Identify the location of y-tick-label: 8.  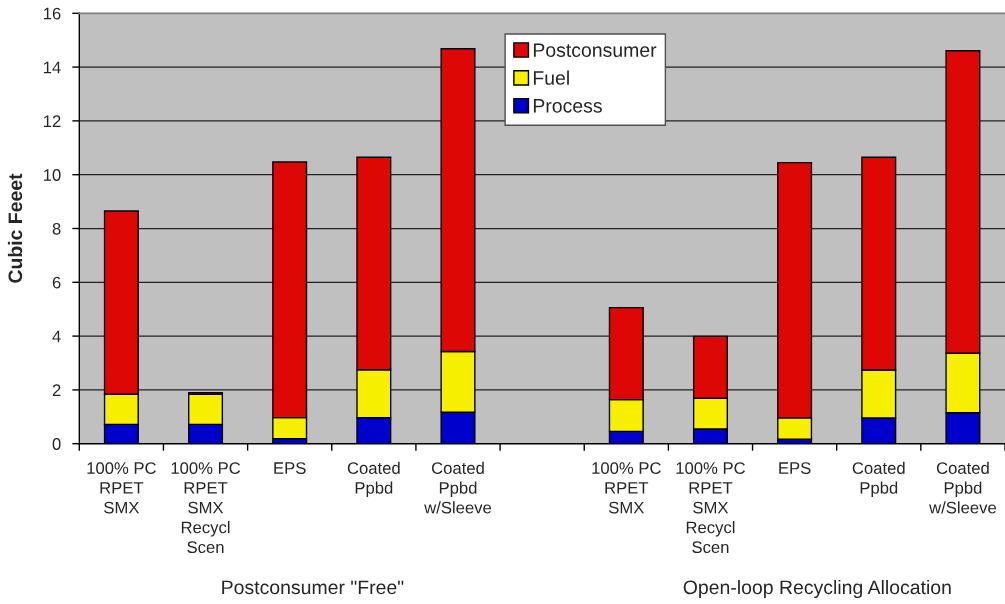
(56, 228).